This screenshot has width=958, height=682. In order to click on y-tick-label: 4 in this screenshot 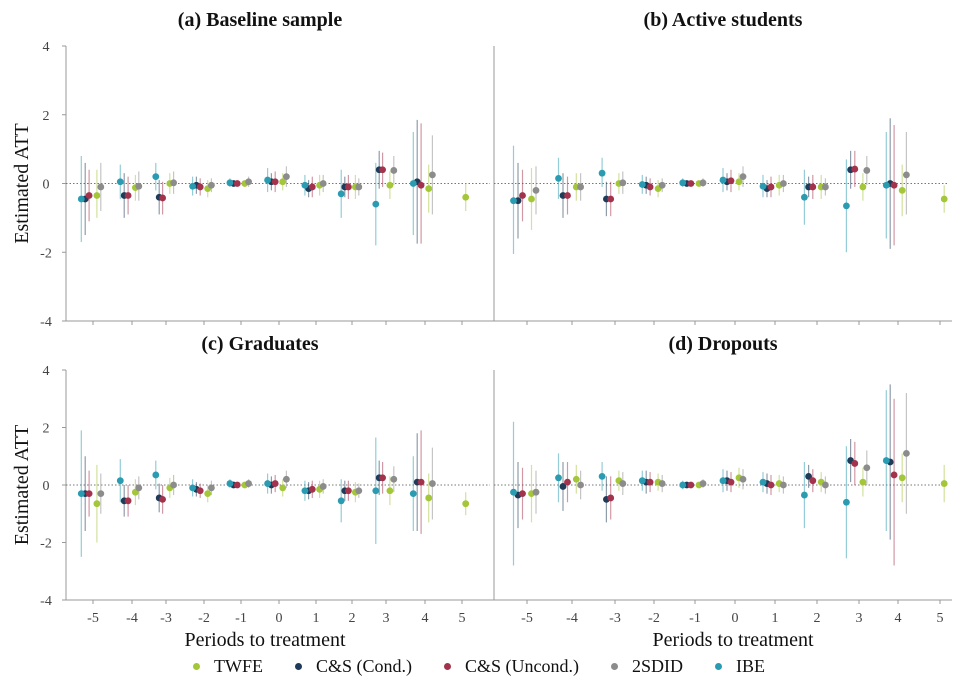, I will do `click(46, 47)`.